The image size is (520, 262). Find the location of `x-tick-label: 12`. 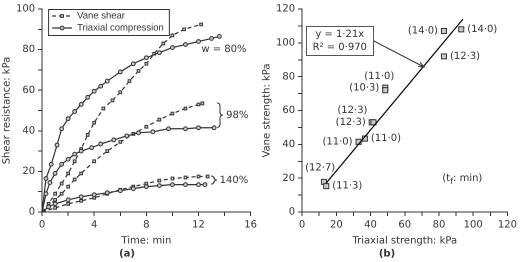

x-tick-label: 12 is located at coordinates (198, 225).